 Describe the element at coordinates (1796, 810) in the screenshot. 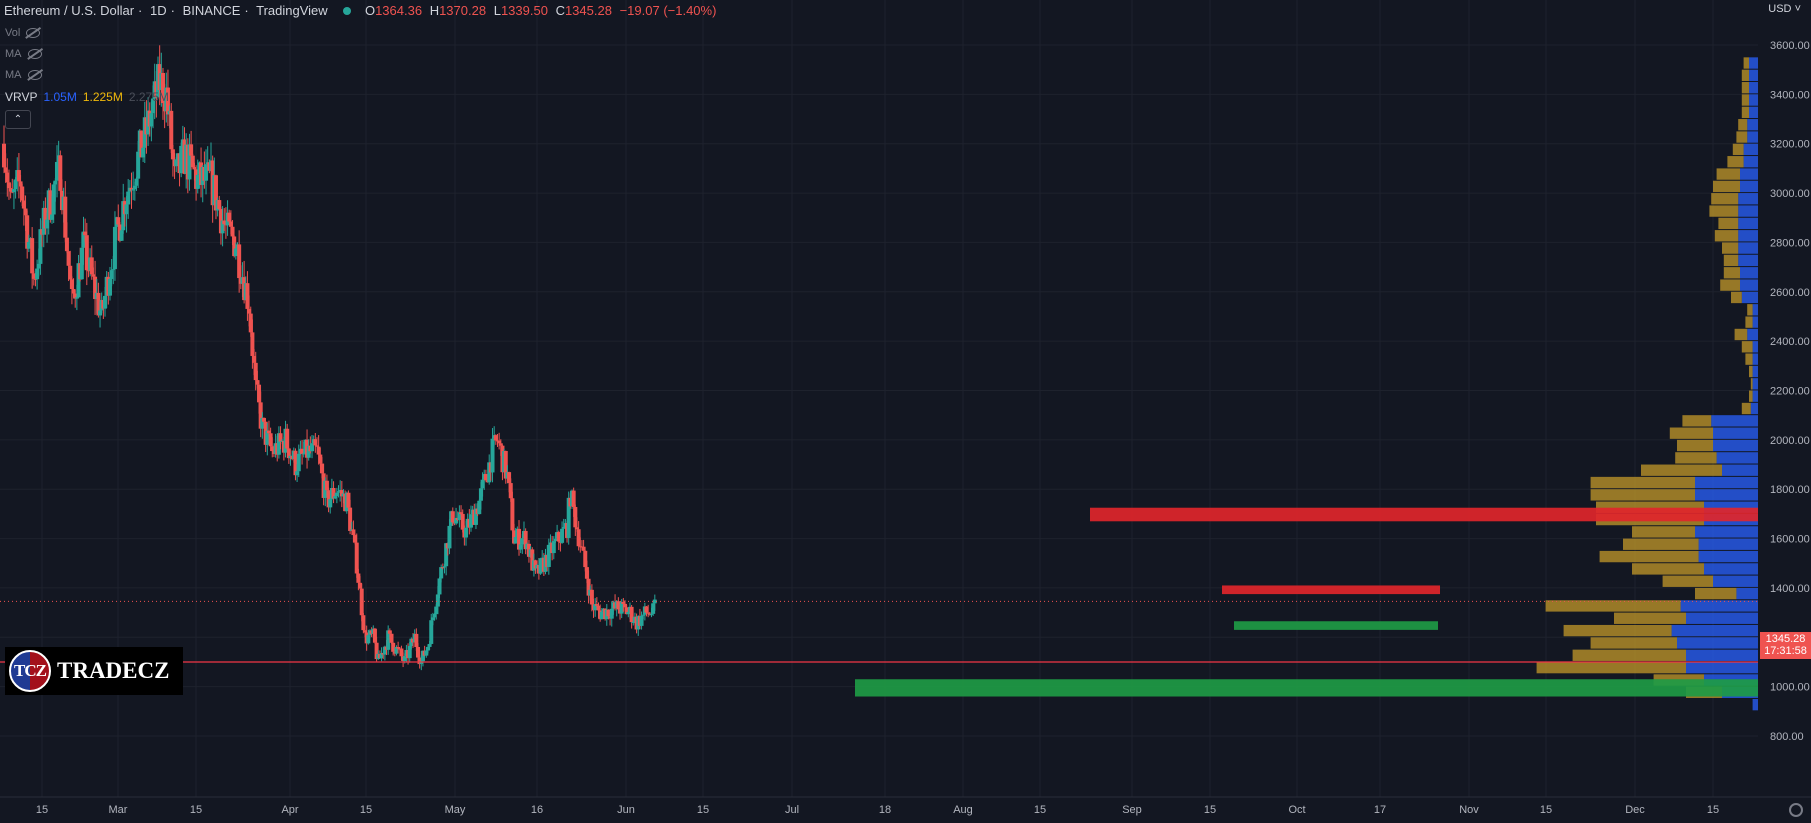

I see `settings-gear-icon` at that location.